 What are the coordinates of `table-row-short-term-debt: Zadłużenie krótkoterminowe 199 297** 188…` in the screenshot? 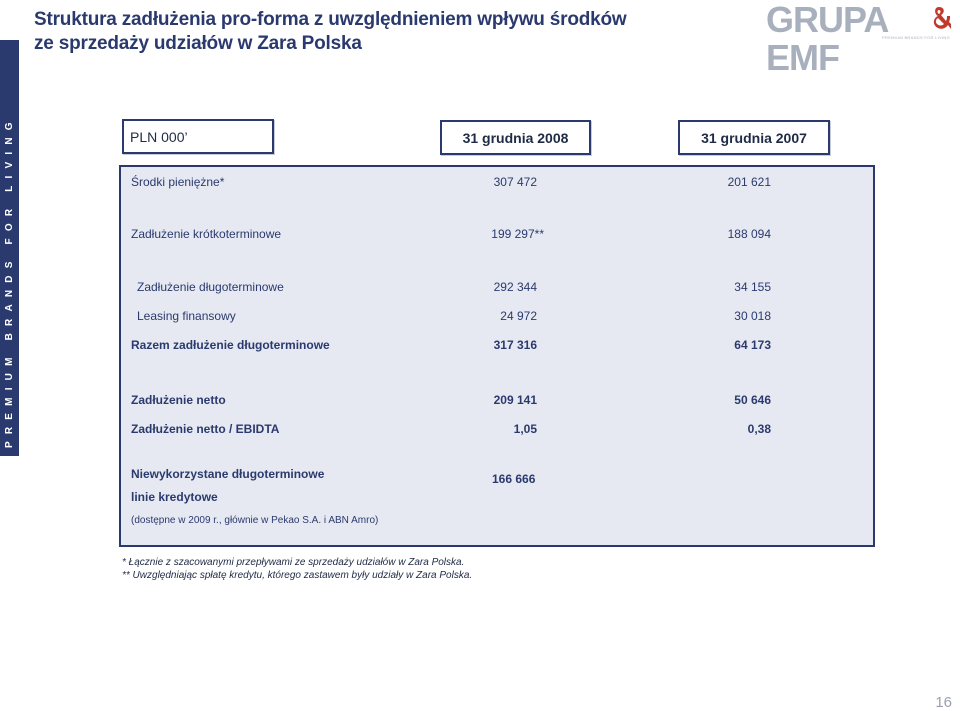 It's located at (497, 234).